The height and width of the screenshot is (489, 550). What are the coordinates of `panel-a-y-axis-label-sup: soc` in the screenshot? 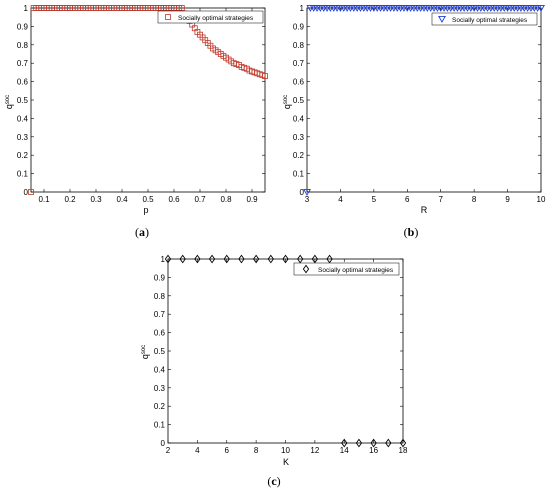 It's located at (8, 99).